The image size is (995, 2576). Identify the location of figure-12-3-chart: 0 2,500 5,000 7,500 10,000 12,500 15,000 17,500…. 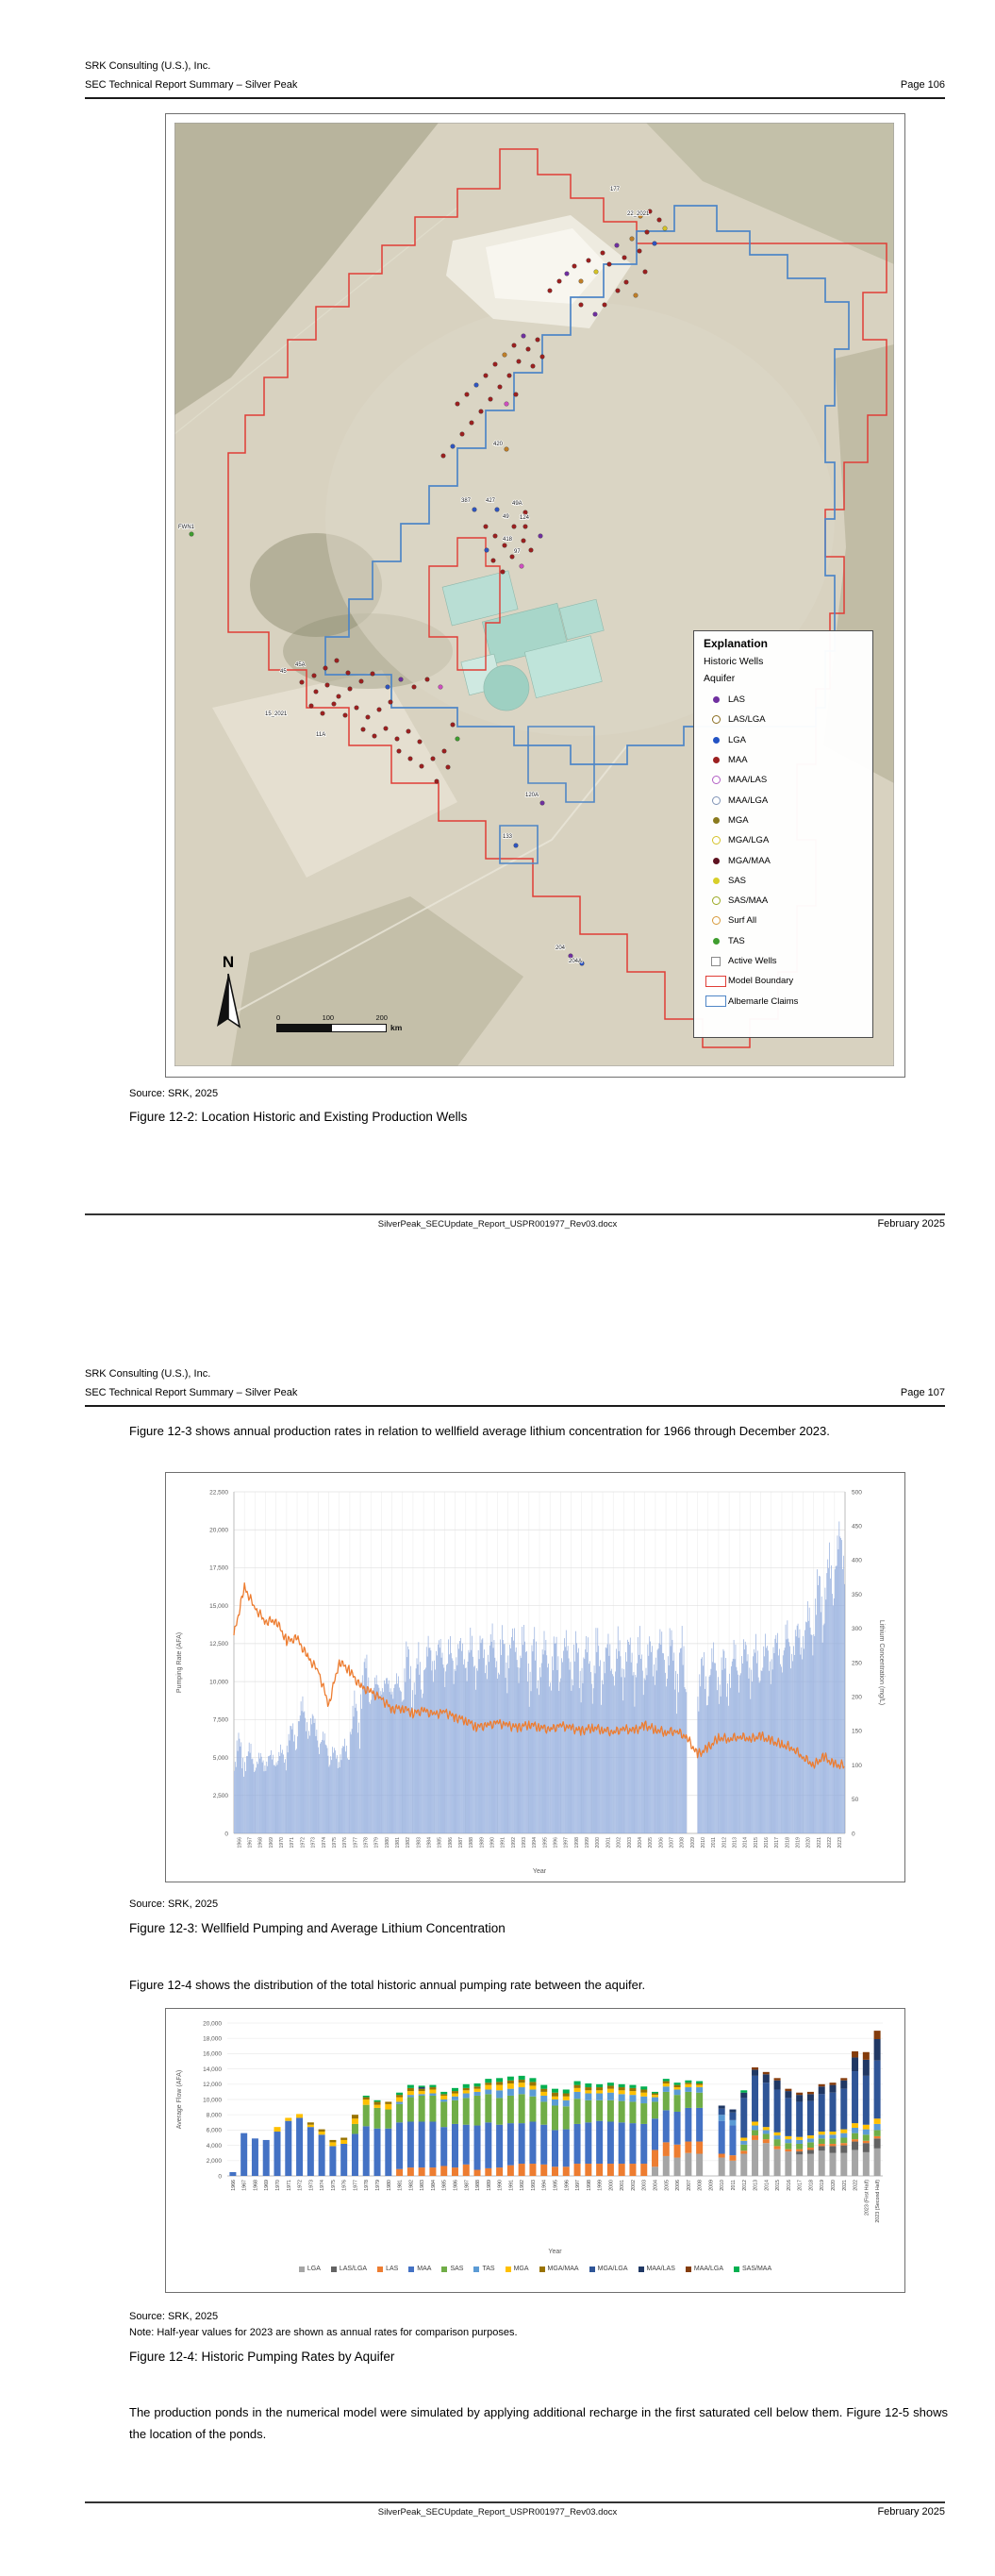
(535, 1677).